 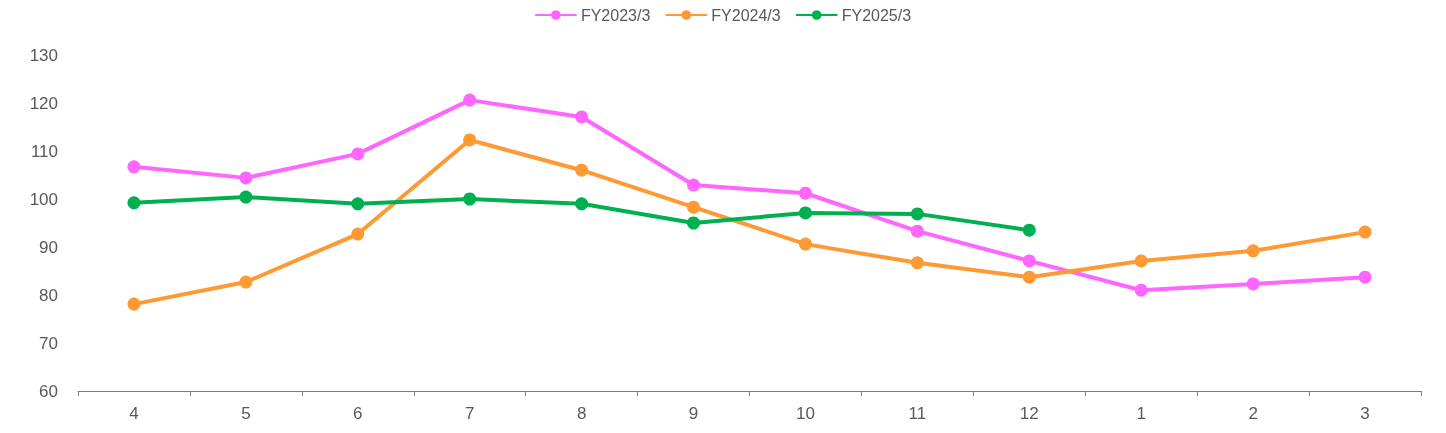 What do you see at coordinates (876, 15) in the screenshot?
I see `legend-label: FY2025/3` at bounding box center [876, 15].